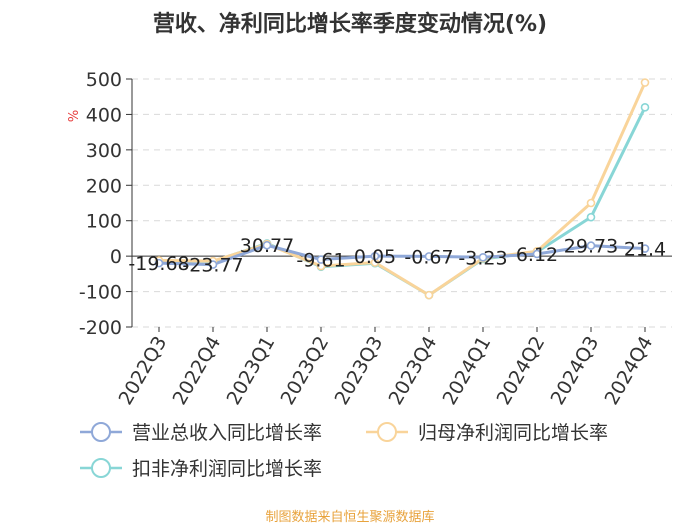 The height and width of the screenshot is (525, 700). What do you see at coordinates (251, 371) in the screenshot?
I see `x-tick-label: 2023Q1` at bounding box center [251, 371].